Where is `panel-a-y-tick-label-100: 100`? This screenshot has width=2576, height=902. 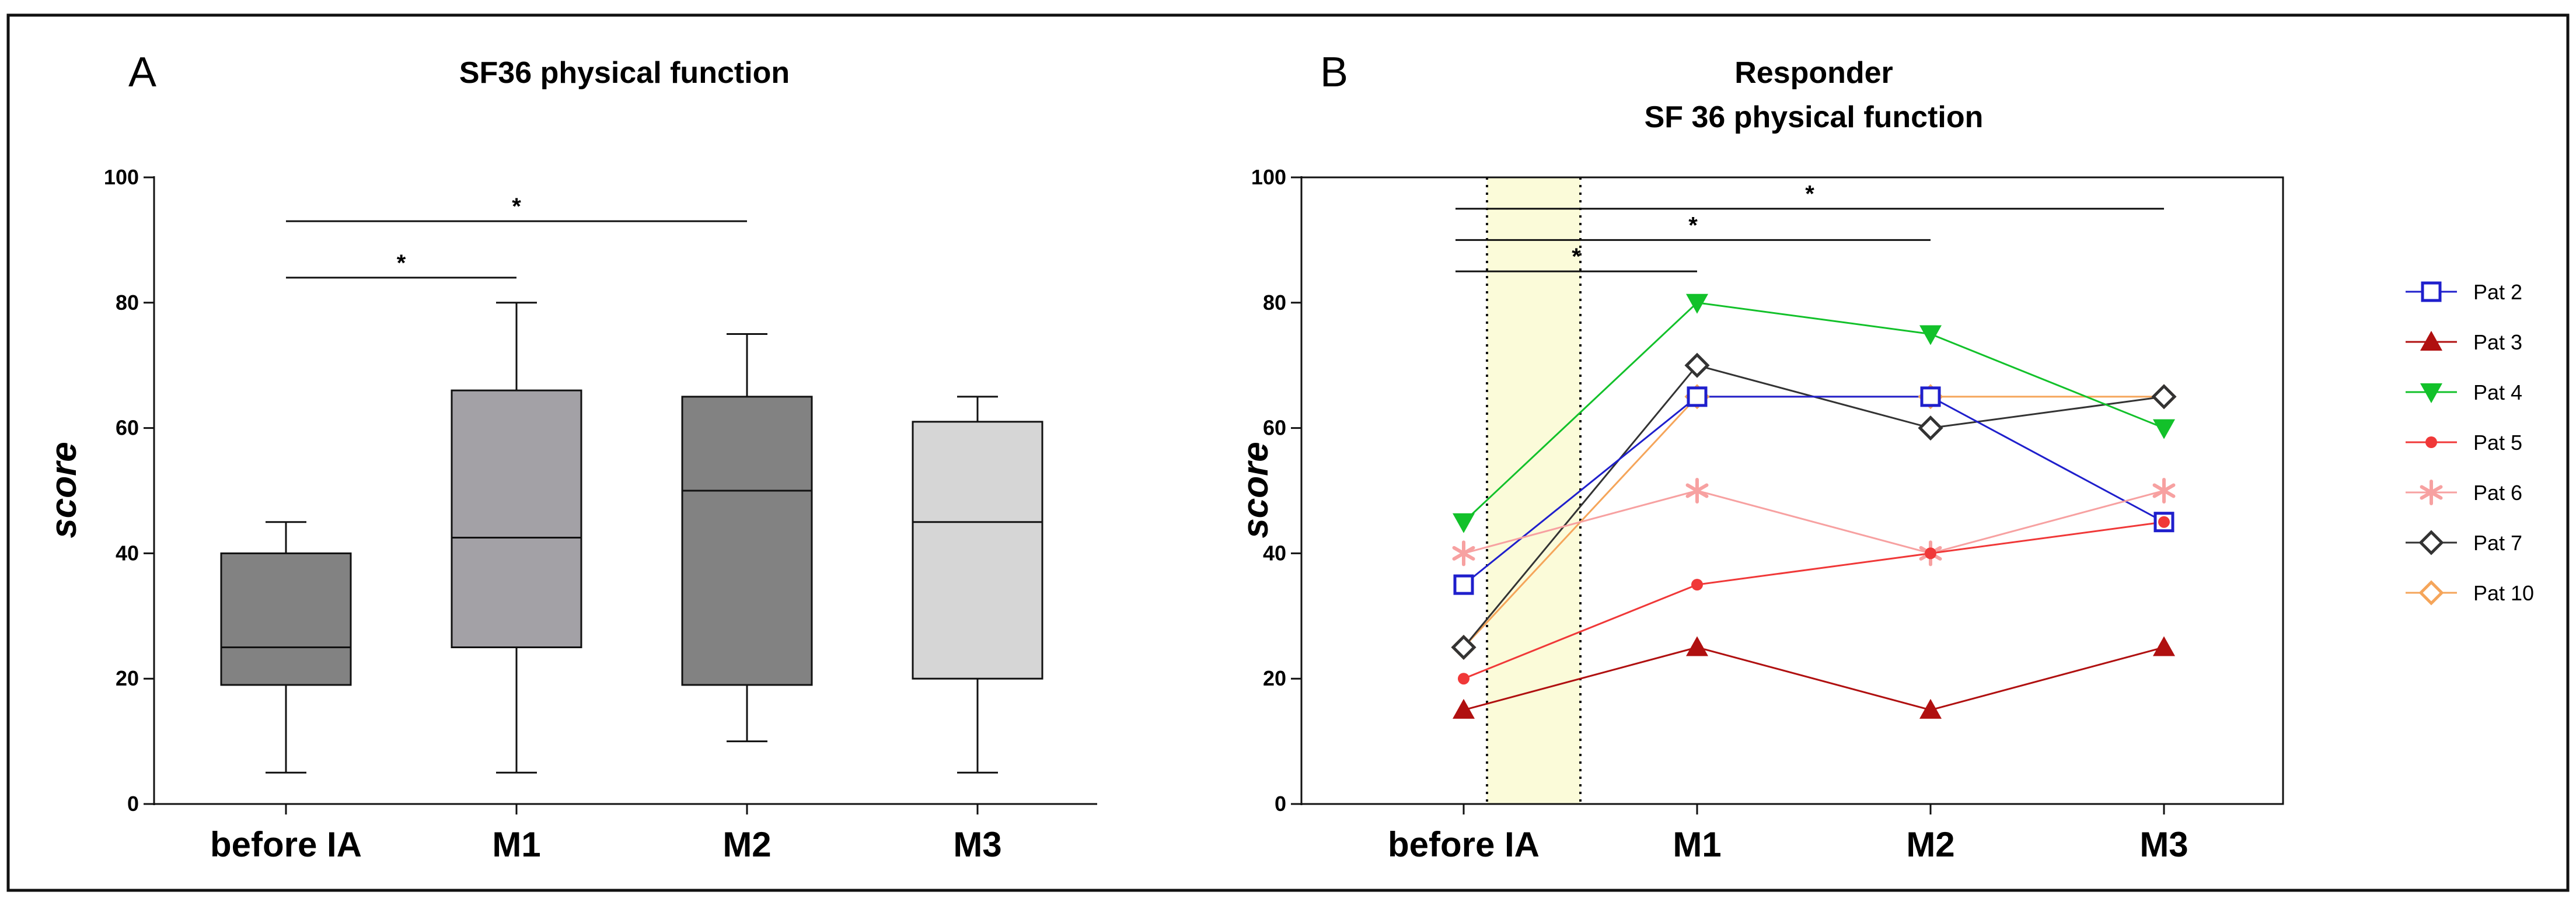 panel-a-y-tick-label-100: 100 is located at coordinates (121, 177).